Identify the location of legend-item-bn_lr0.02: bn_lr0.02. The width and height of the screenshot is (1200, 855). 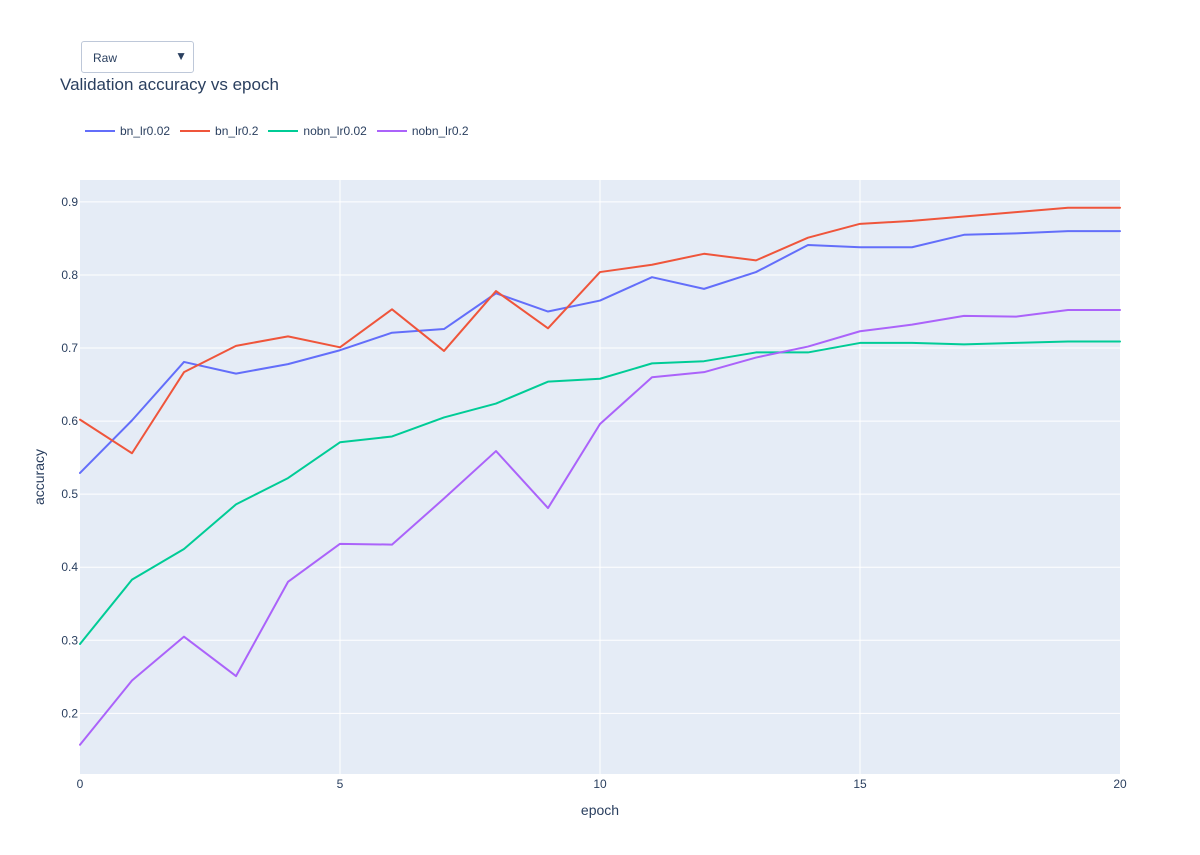
(127, 131).